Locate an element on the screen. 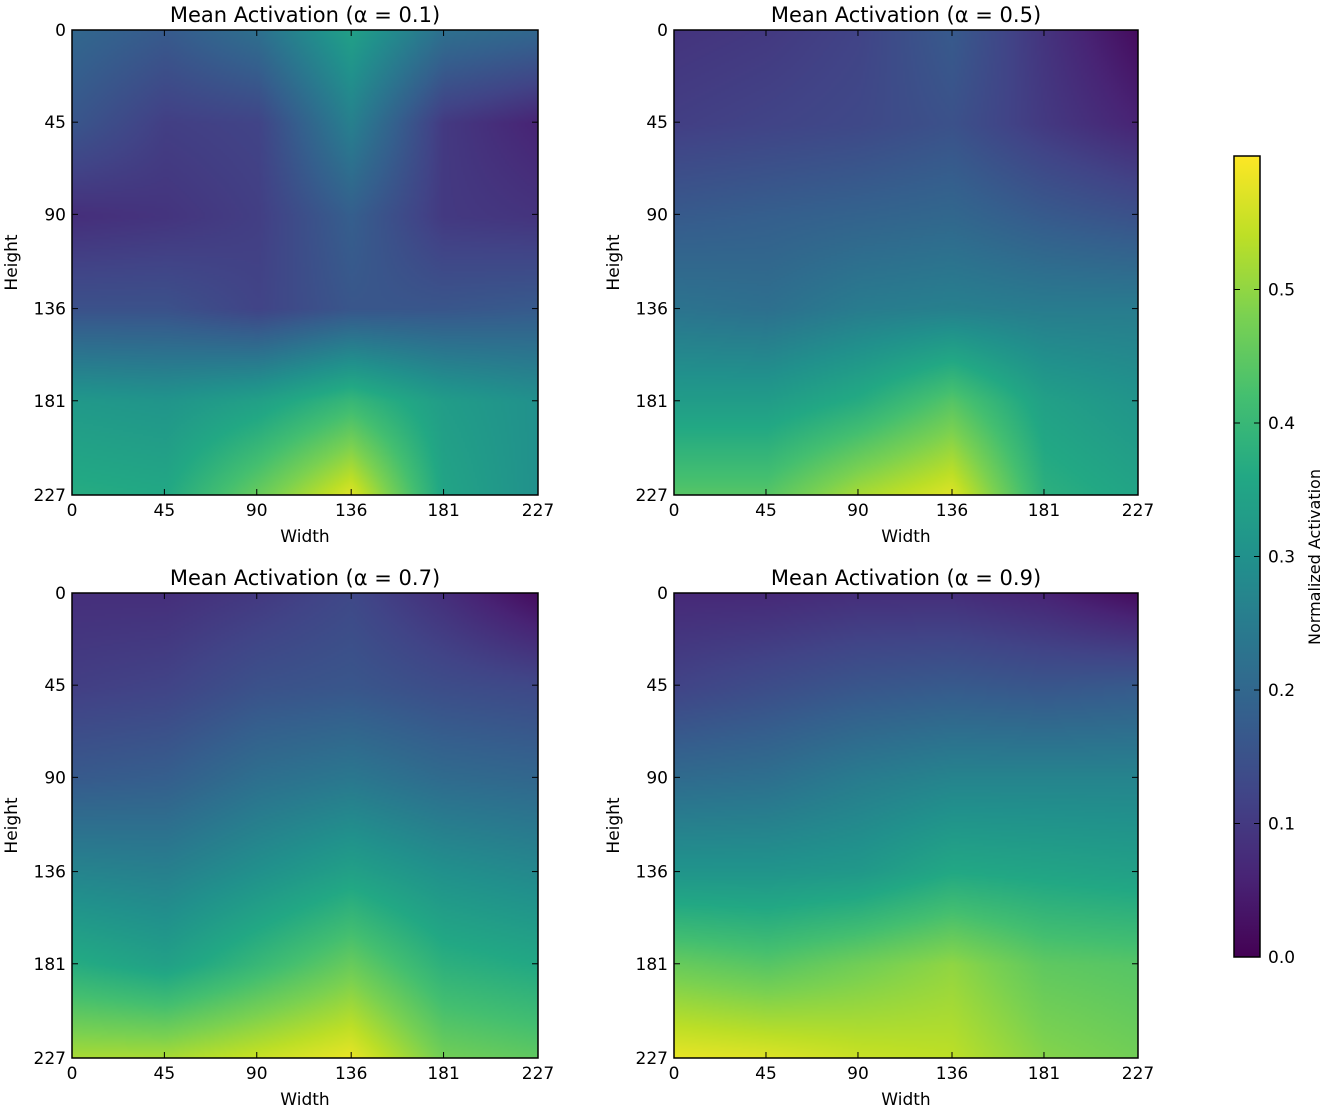 Image resolution: width=1325 pixels, height=1111 pixels. panel-title: Mean Activation (α = 0.7) is located at coordinates (305, 578).